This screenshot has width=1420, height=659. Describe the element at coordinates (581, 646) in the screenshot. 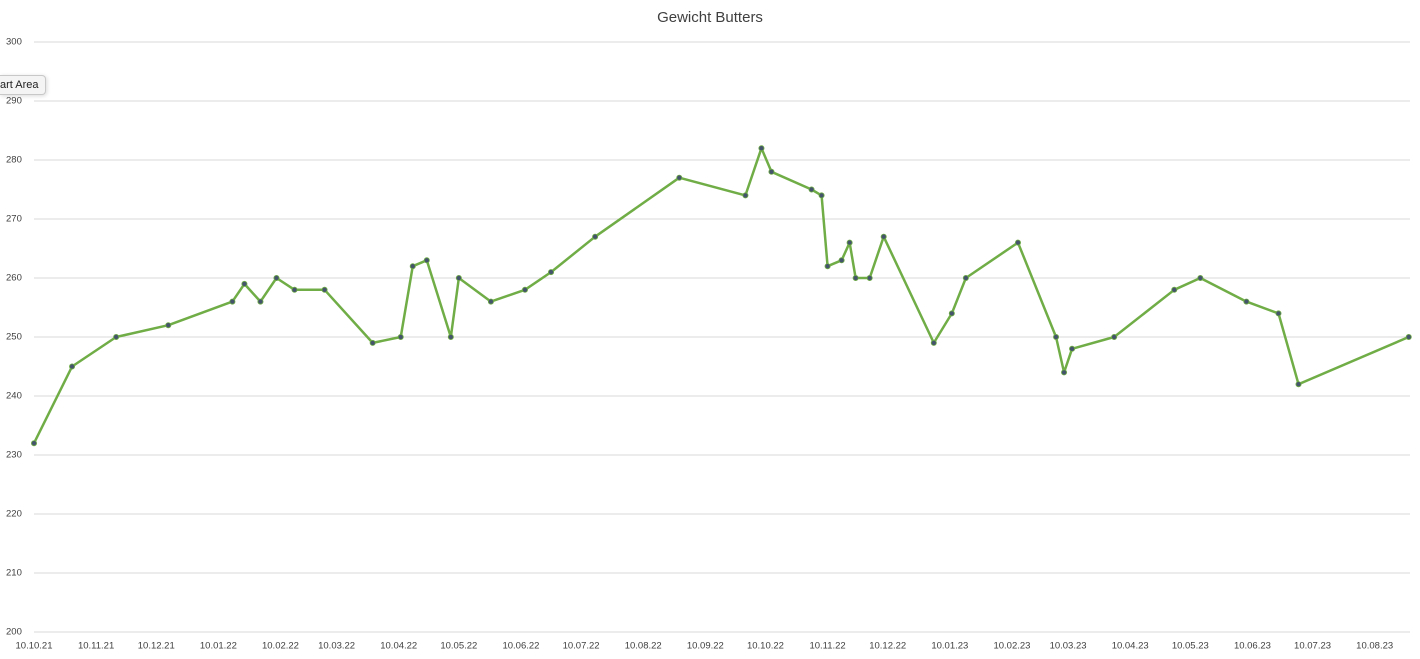

I see `x-tick-label: 10.07.22` at that location.